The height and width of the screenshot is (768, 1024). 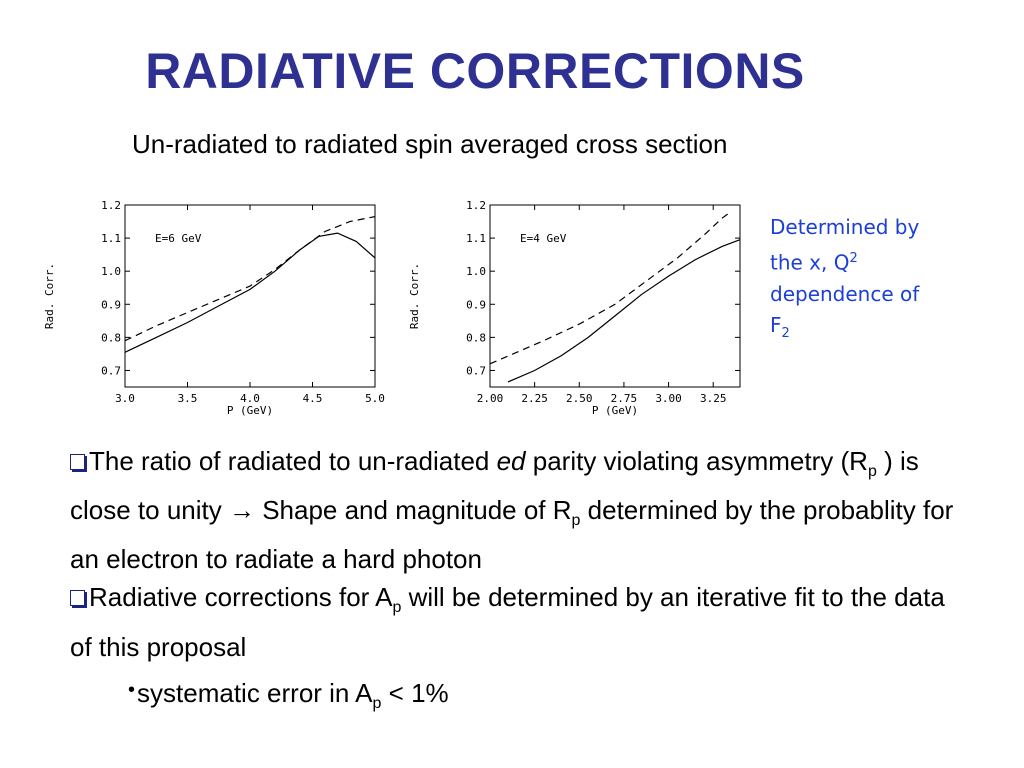 I want to click on chart-annotation: E=4 GeV, so click(x=543, y=238).